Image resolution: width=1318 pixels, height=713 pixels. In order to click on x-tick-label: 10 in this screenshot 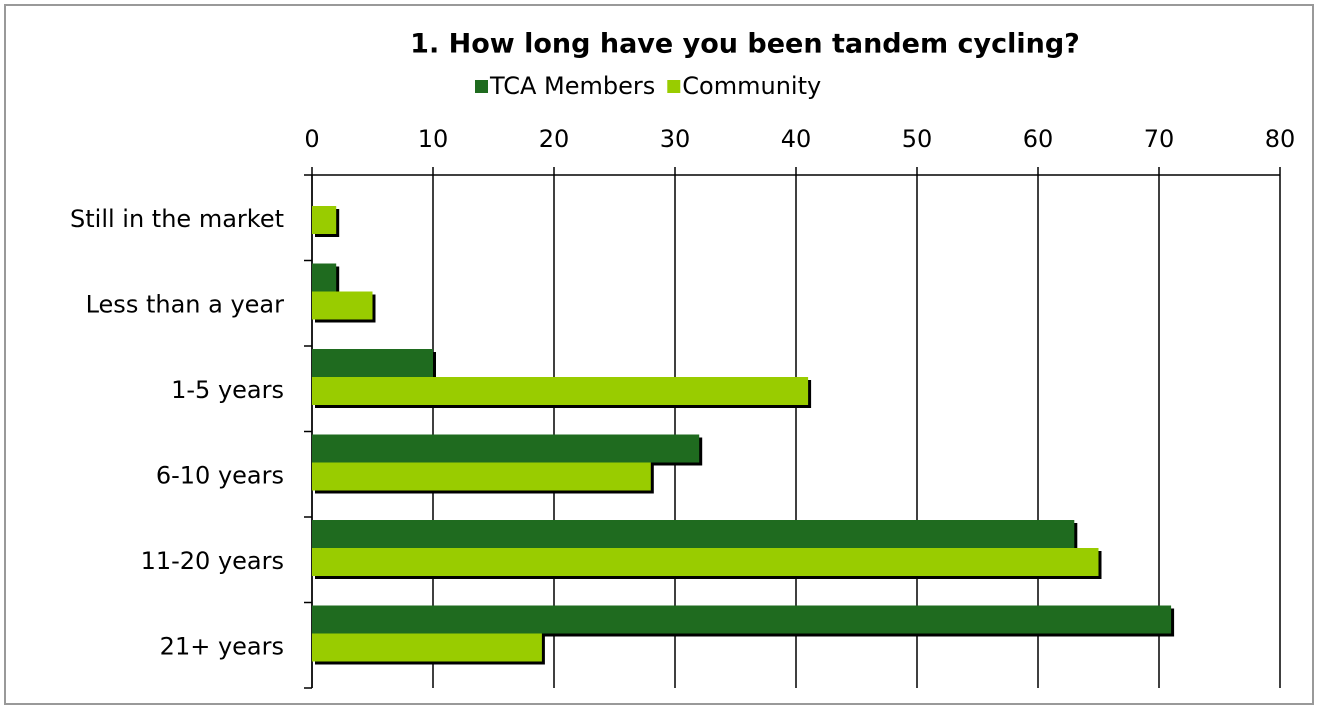, I will do `click(433, 139)`.